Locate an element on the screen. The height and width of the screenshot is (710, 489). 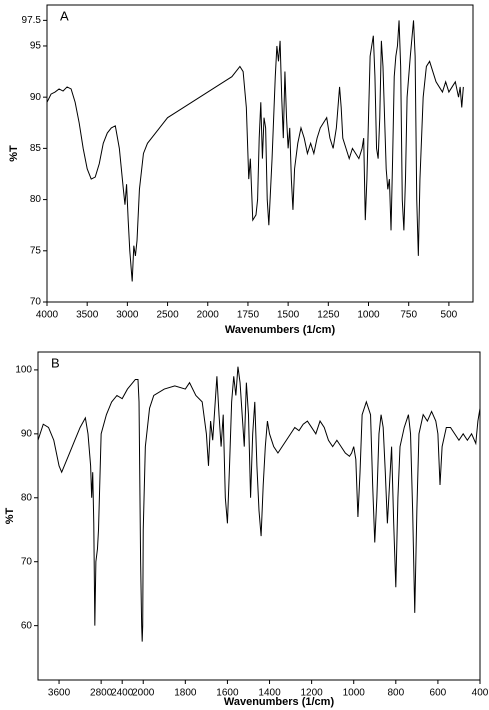
y-tick-label: 97.5 is located at coordinates (32, 20).